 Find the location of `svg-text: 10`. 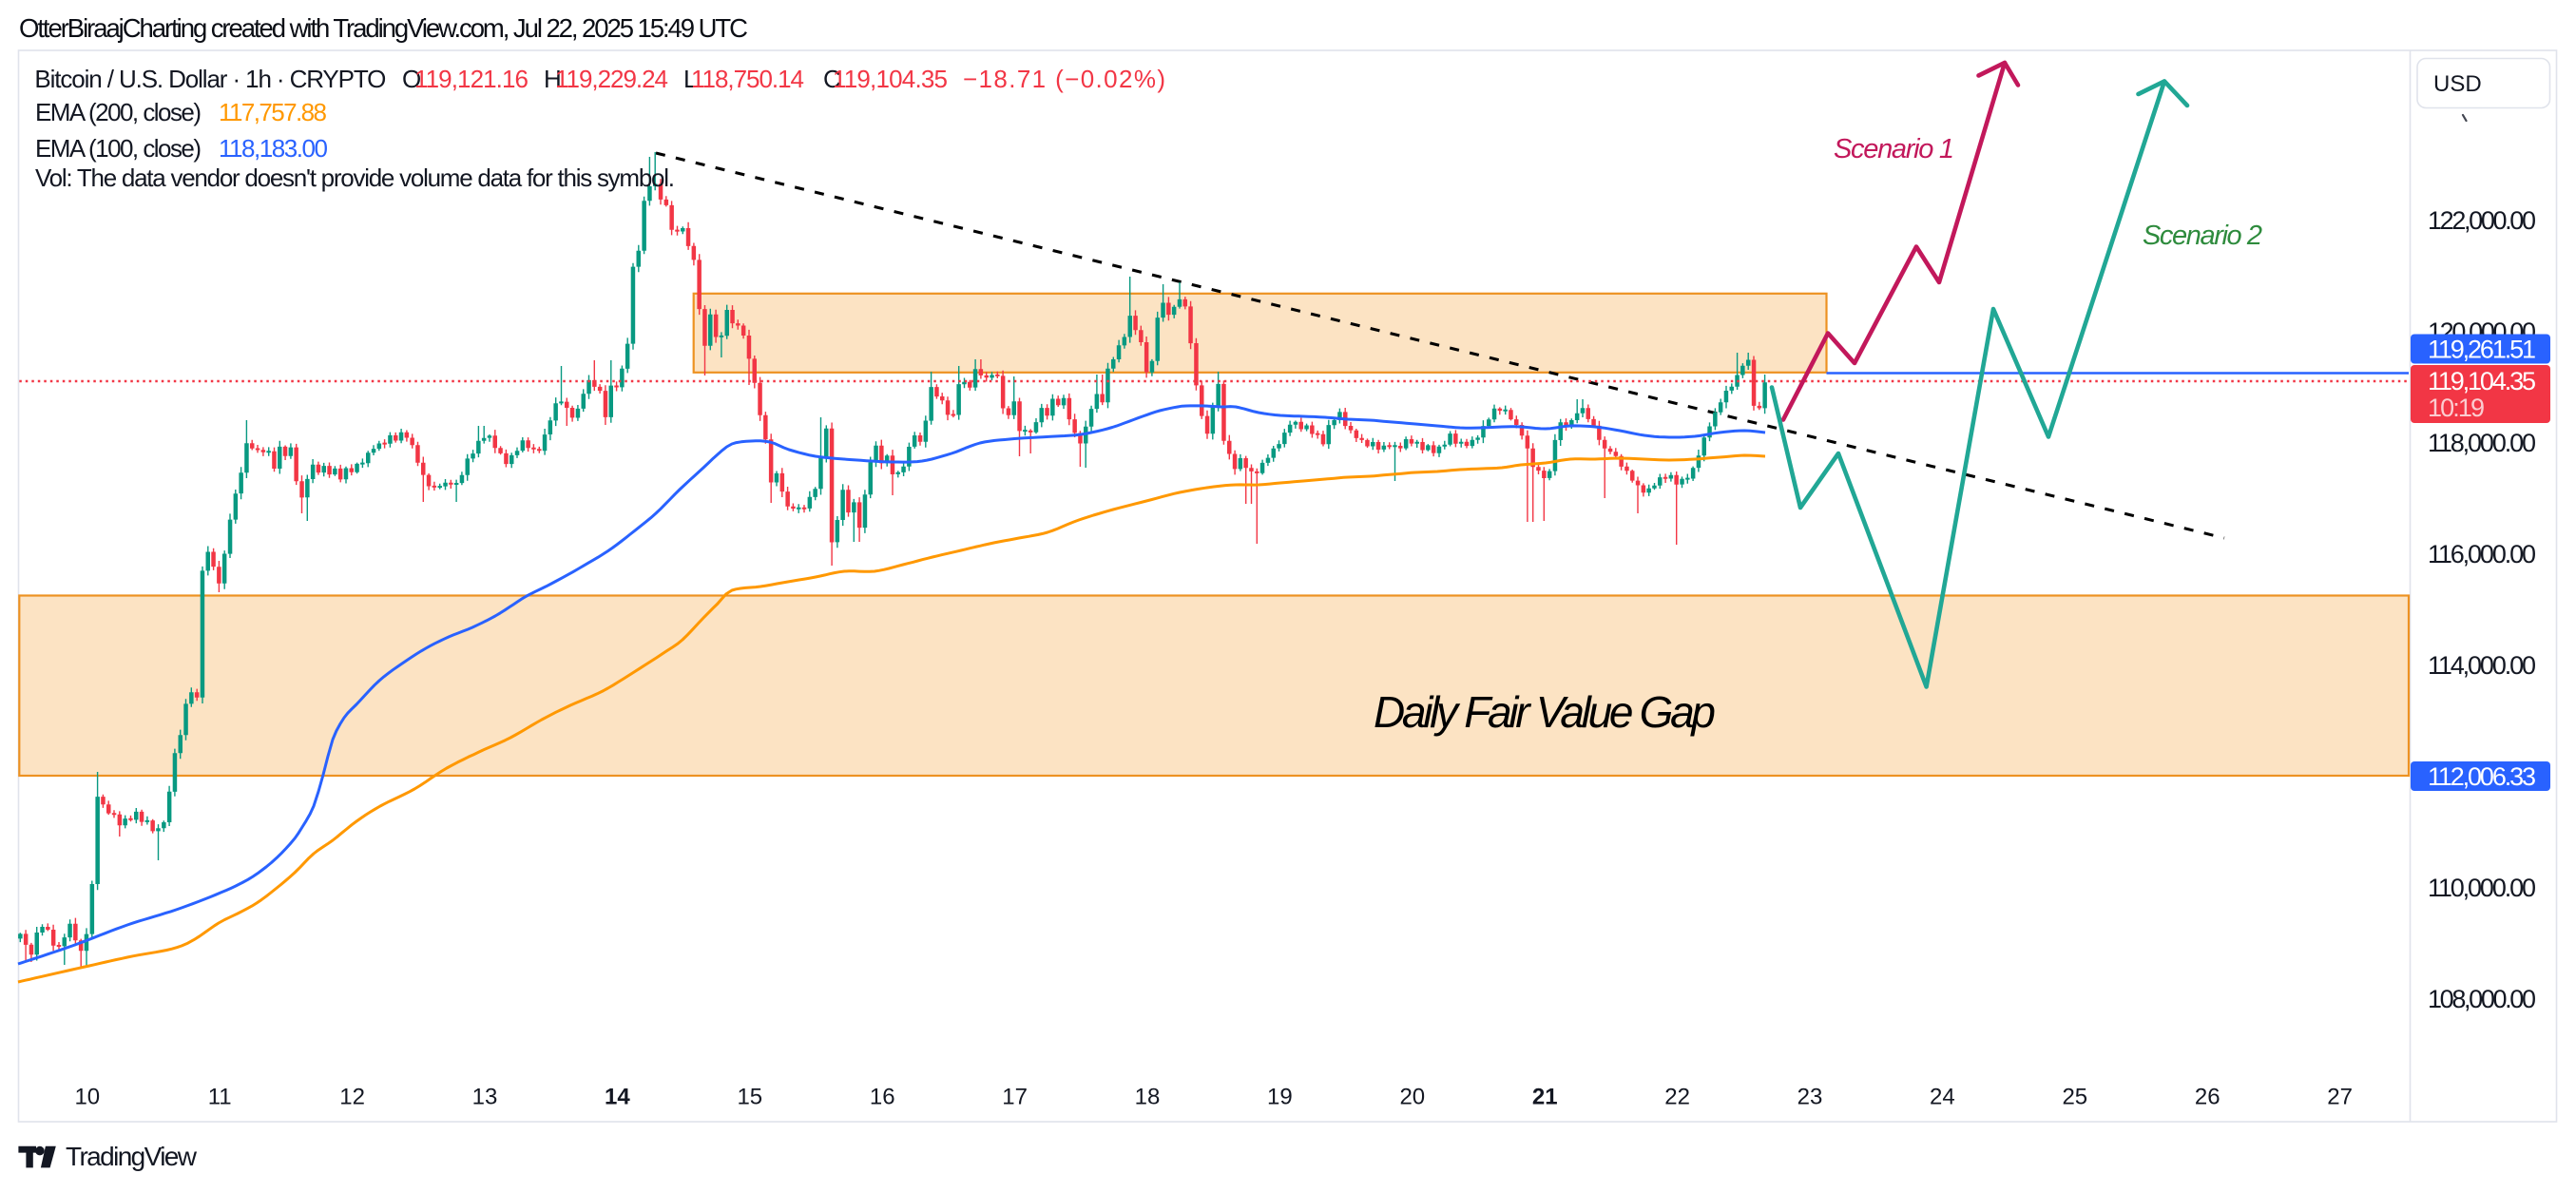

svg-text: 10 is located at coordinates (87, 1097).